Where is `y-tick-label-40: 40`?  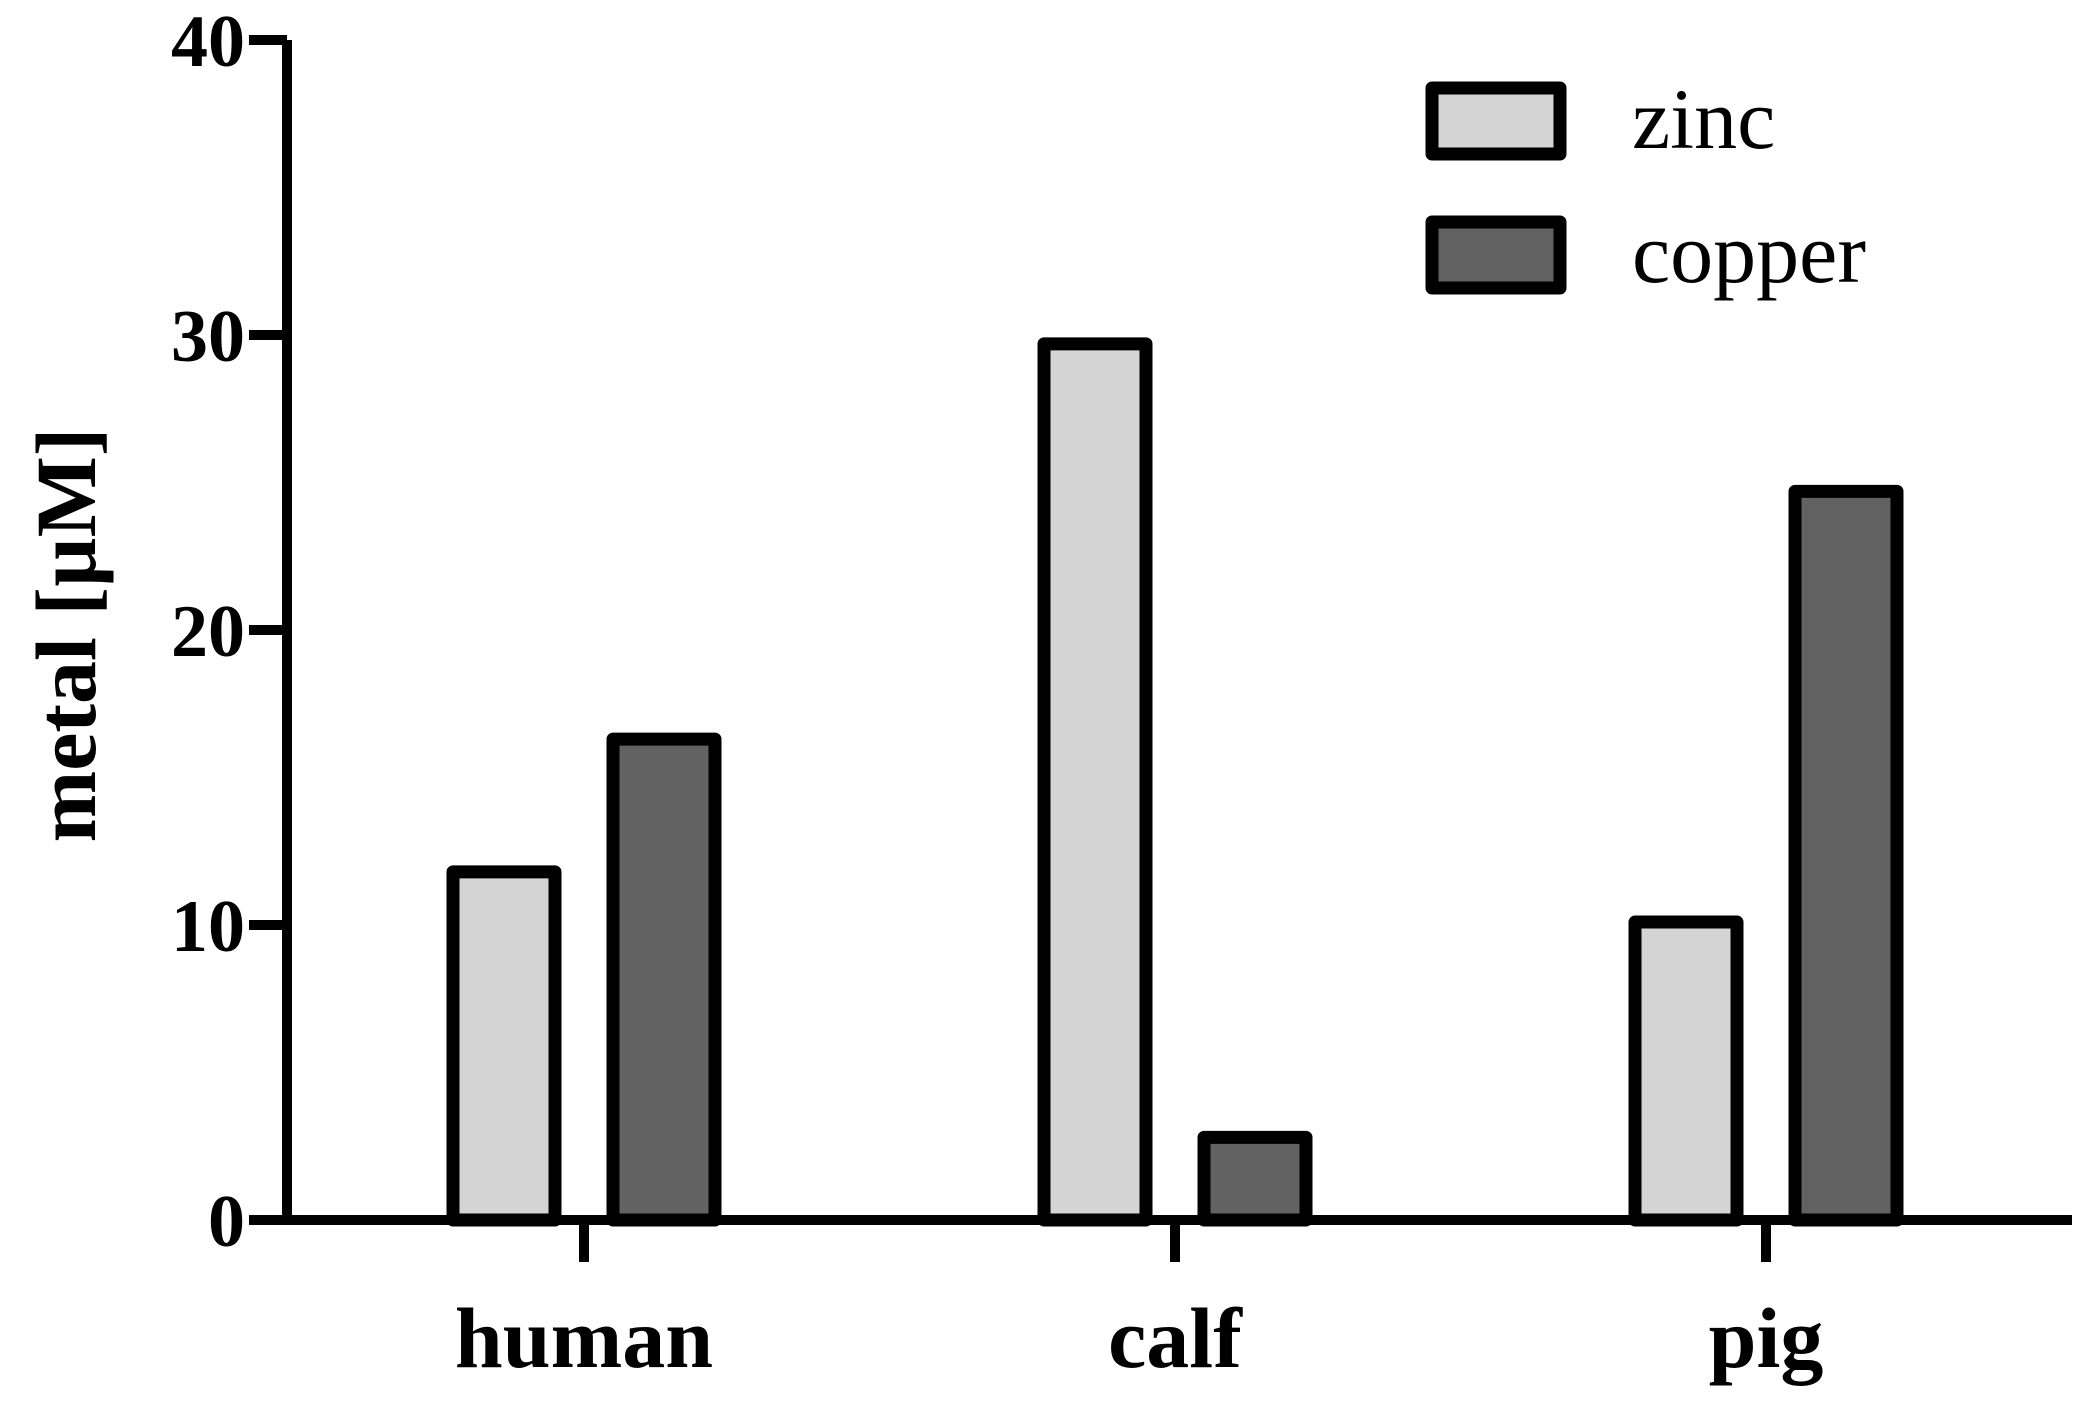 y-tick-label-40: 40 is located at coordinates (208, 42).